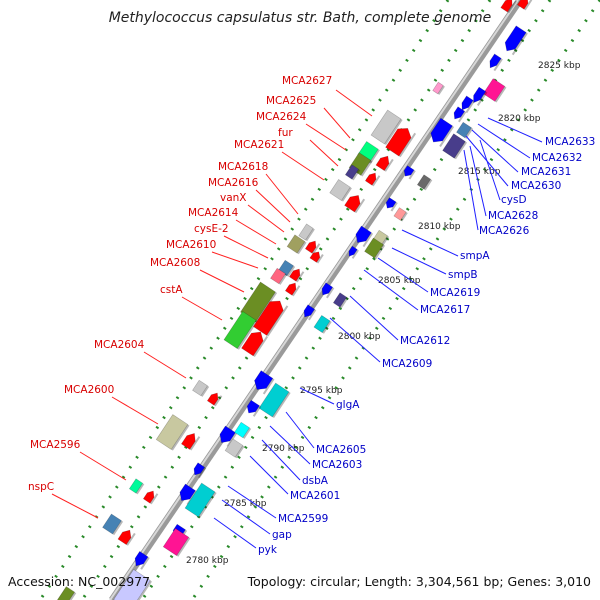  I want to click on gene-label-mca2630: MCA2630, so click(536, 186).